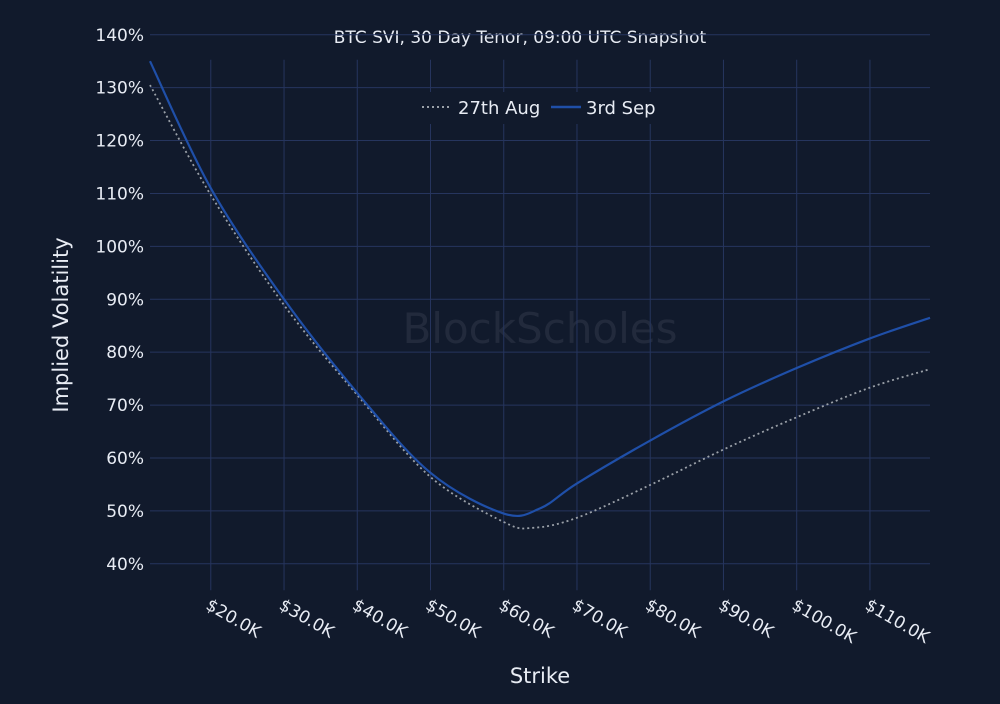  Describe the element at coordinates (125, 459) in the screenshot. I see `y-tick-label: 60%` at that location.